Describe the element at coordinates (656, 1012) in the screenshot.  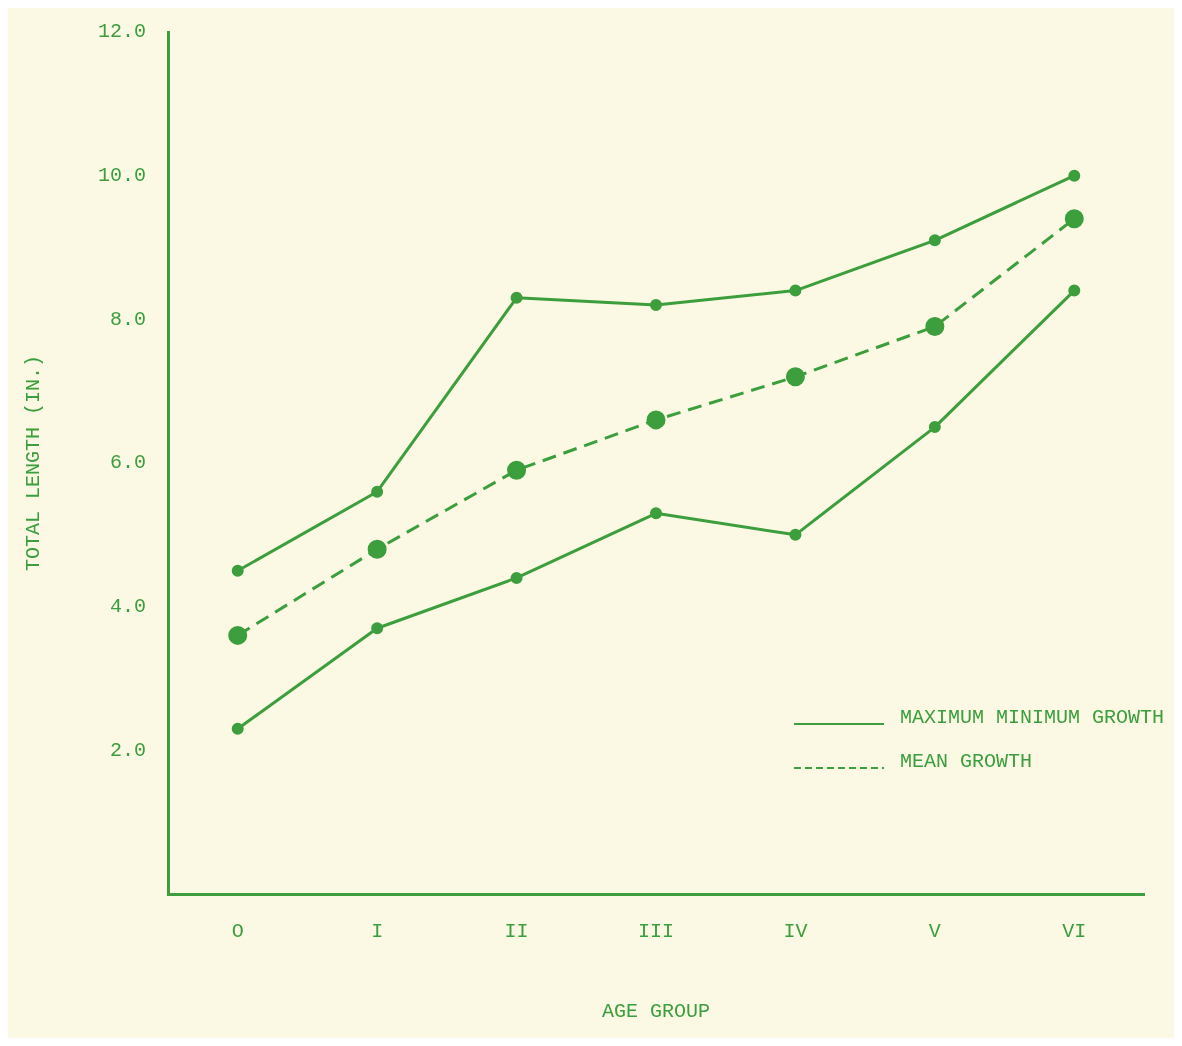
I see `x-axis-title: AGE GROUP` at that location.